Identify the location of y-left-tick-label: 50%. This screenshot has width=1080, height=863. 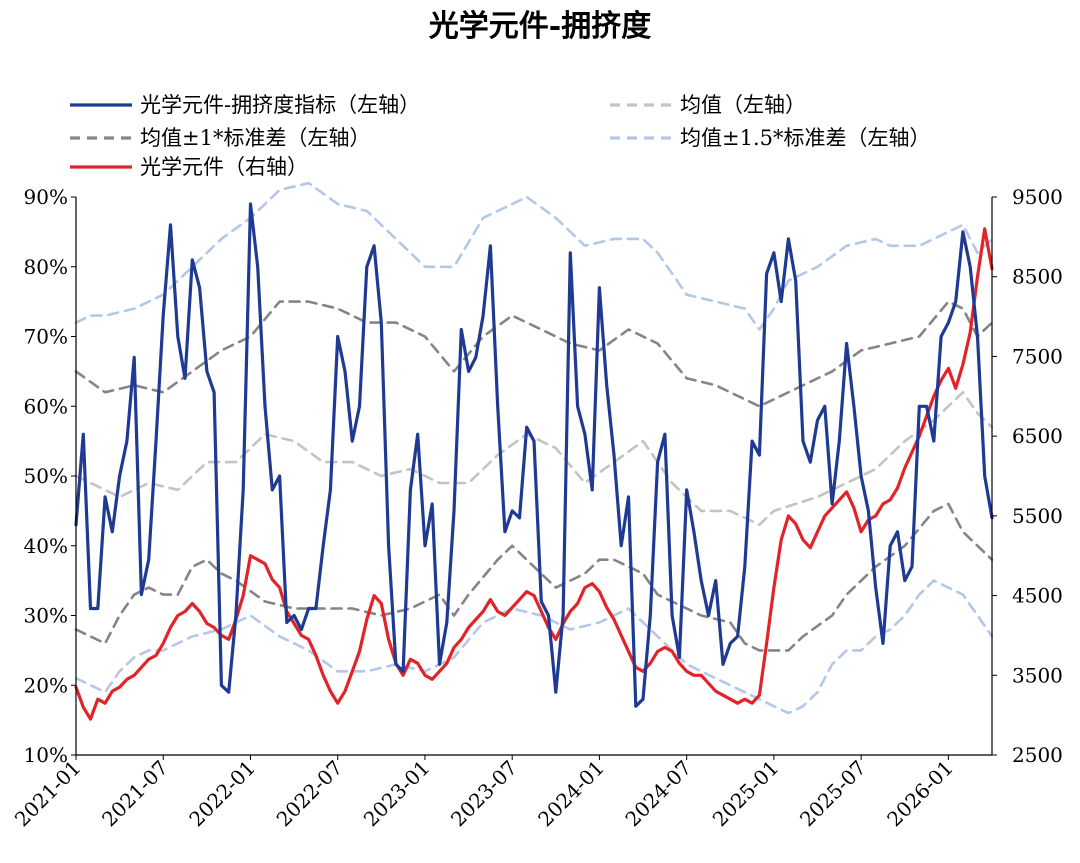
(46, 476).